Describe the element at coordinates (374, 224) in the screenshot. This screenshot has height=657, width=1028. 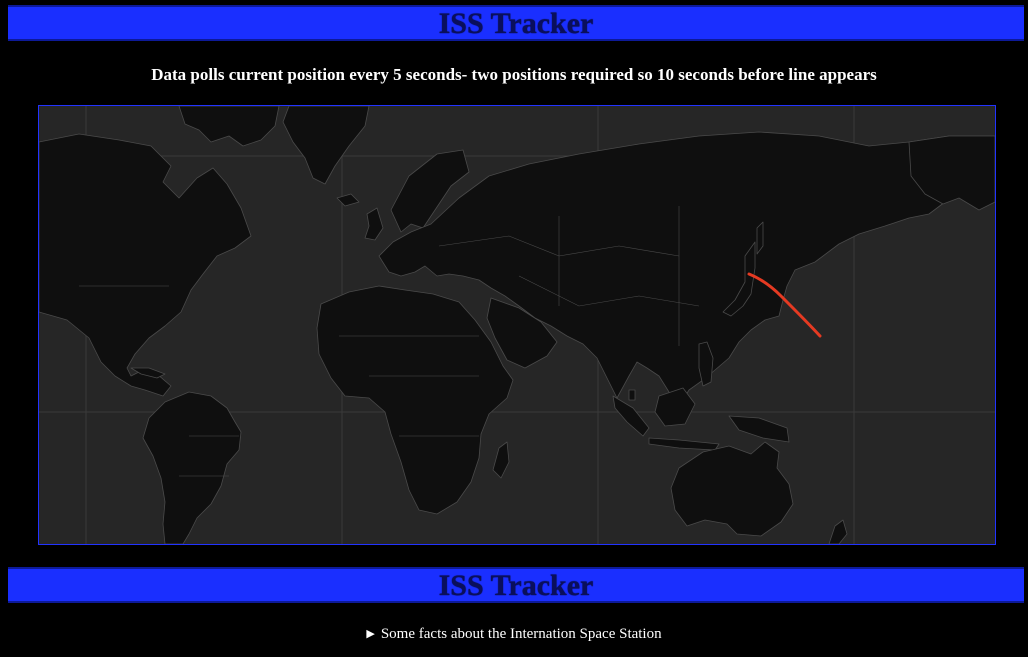
I see `british-isles` at that location.